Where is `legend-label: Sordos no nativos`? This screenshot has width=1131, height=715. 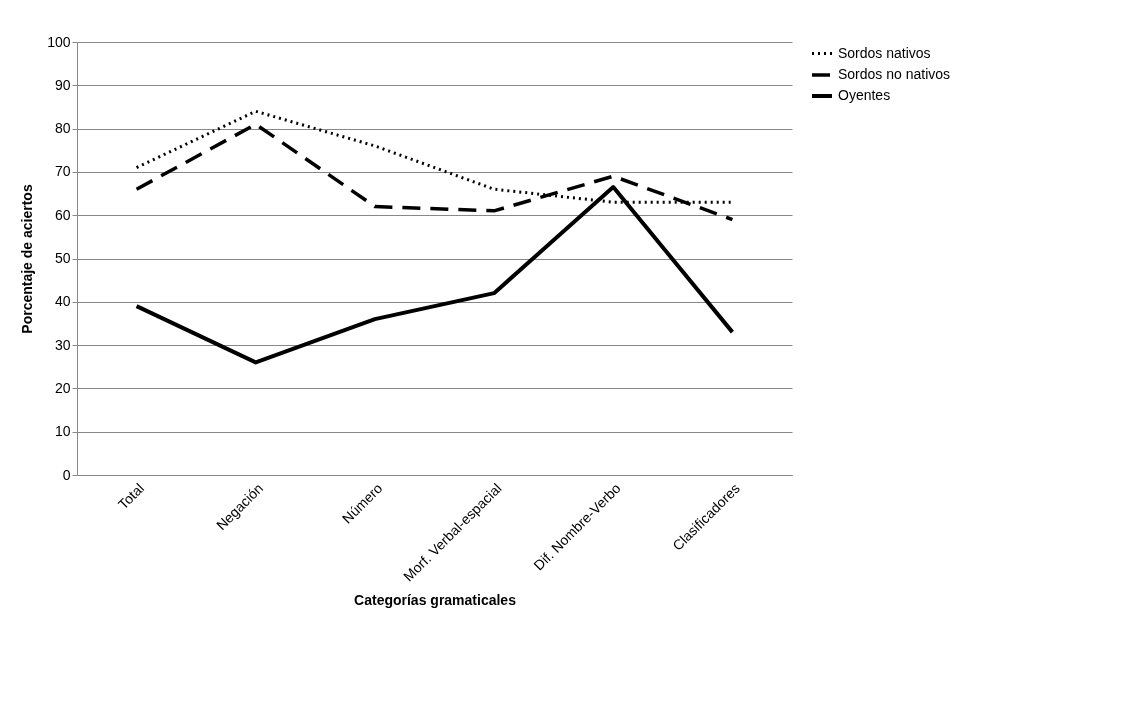
legend-label: Sordos no nativos is located at coordinates (894, 74).